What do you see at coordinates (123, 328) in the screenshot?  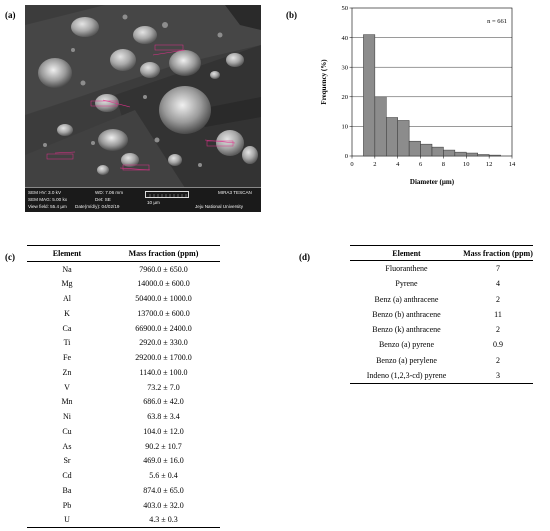 I see `table-row: Ca 66900.0 ± 2400.0` at bounding box center [123, 328].